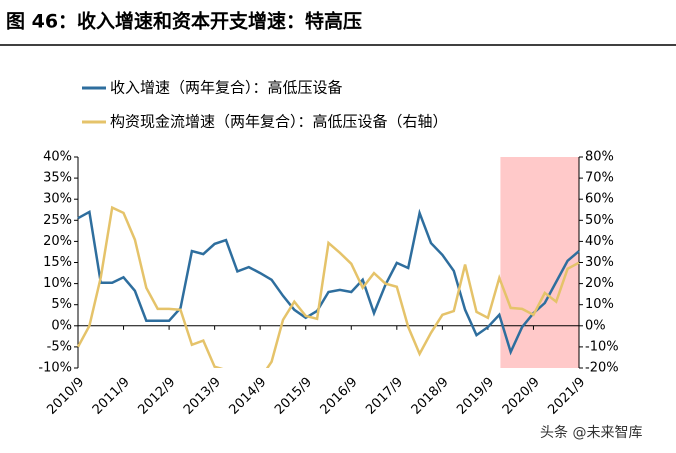 The image size is (676, 453). I want to click on x-tick-label: 2013/9, so click(202, 396).